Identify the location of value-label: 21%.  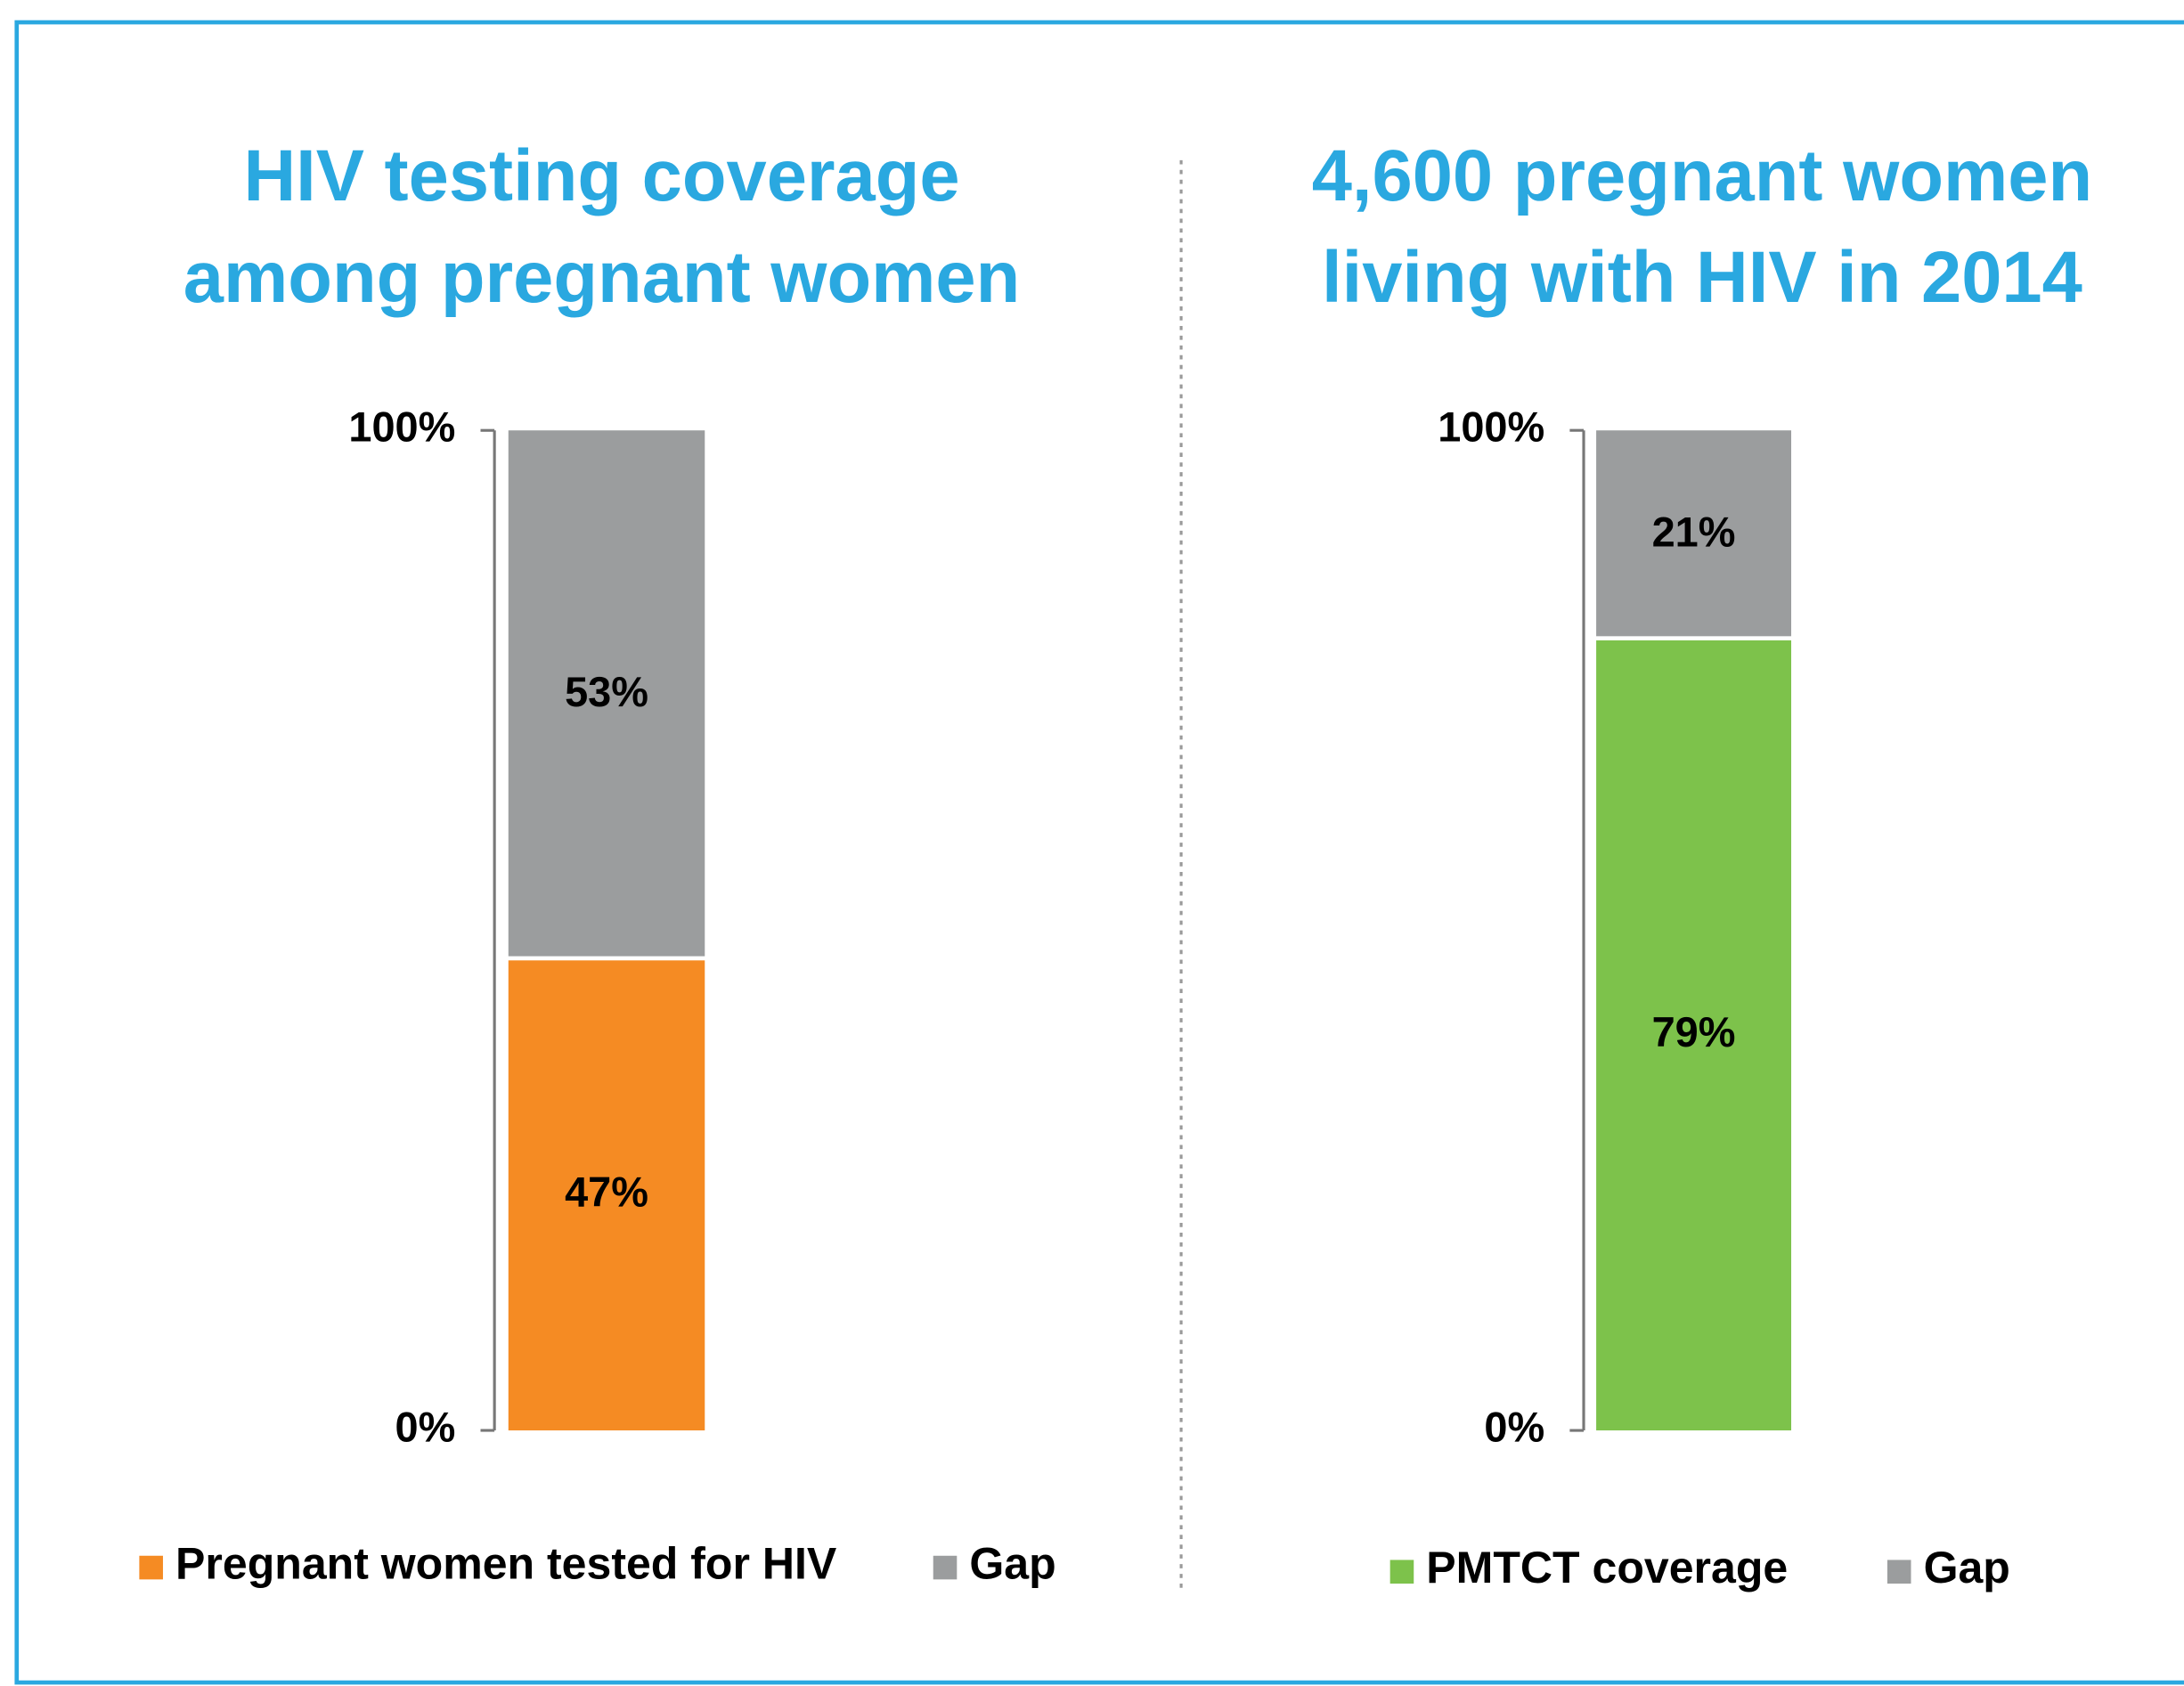
(1694, 533).